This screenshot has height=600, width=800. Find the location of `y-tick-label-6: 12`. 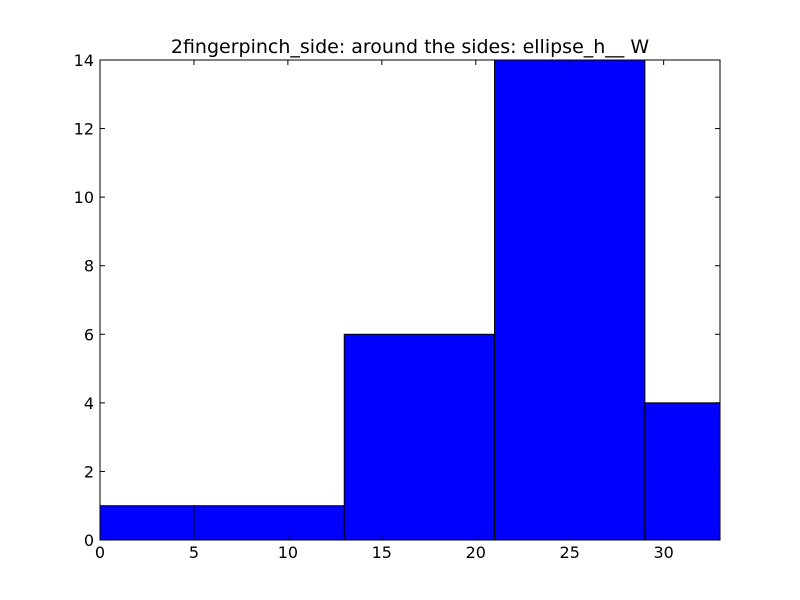

y-tick-label-6: 12 is located at coordinates (84, 129).